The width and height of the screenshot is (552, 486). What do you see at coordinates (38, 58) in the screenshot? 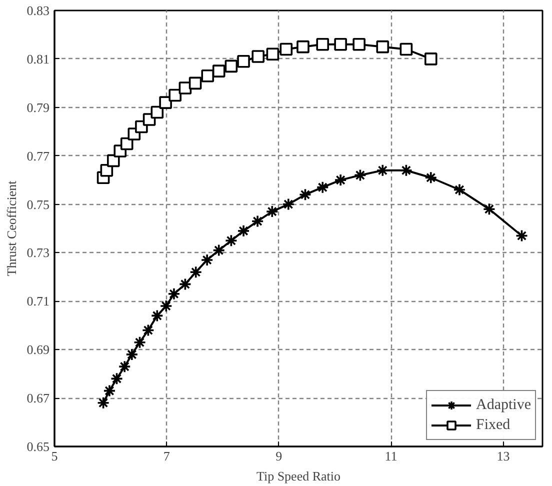
I see `y-tick-label: 0.81` at bounding box center [38, 58].